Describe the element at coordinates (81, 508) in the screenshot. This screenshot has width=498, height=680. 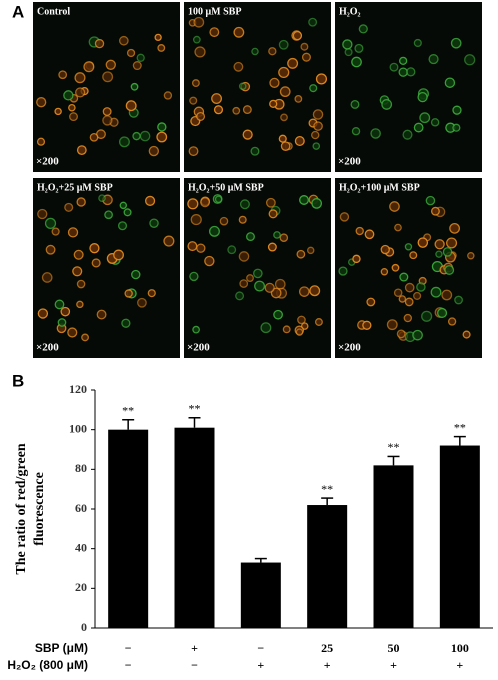
I see `y-tick-label: 60` at that location.